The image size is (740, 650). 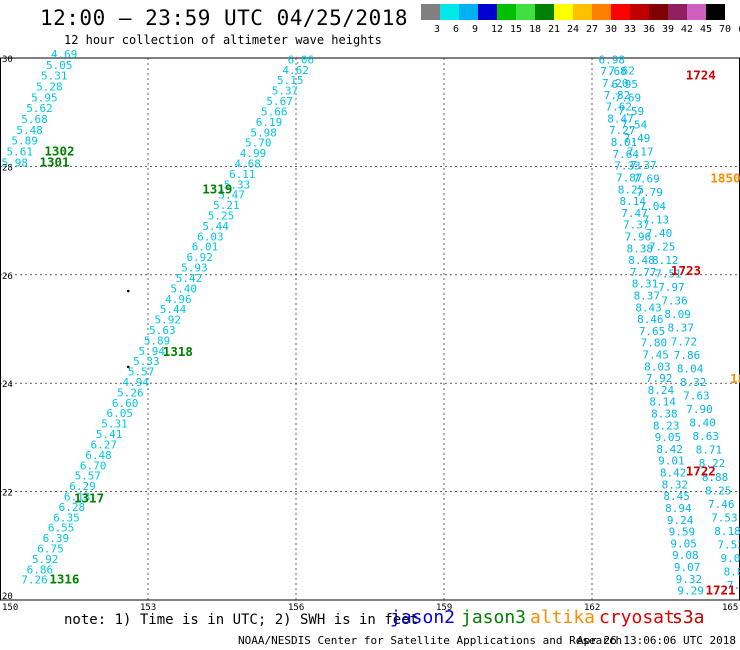 What do you see at coordinates (611, 29) in the screenshot?
I see `legend-label: 30` at bounding box center [611, 29].